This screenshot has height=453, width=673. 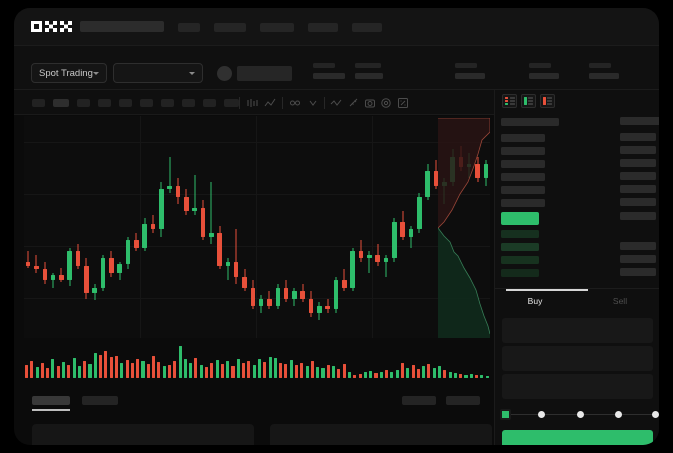 I want to click on stat-value, so click(x=369, y=76).